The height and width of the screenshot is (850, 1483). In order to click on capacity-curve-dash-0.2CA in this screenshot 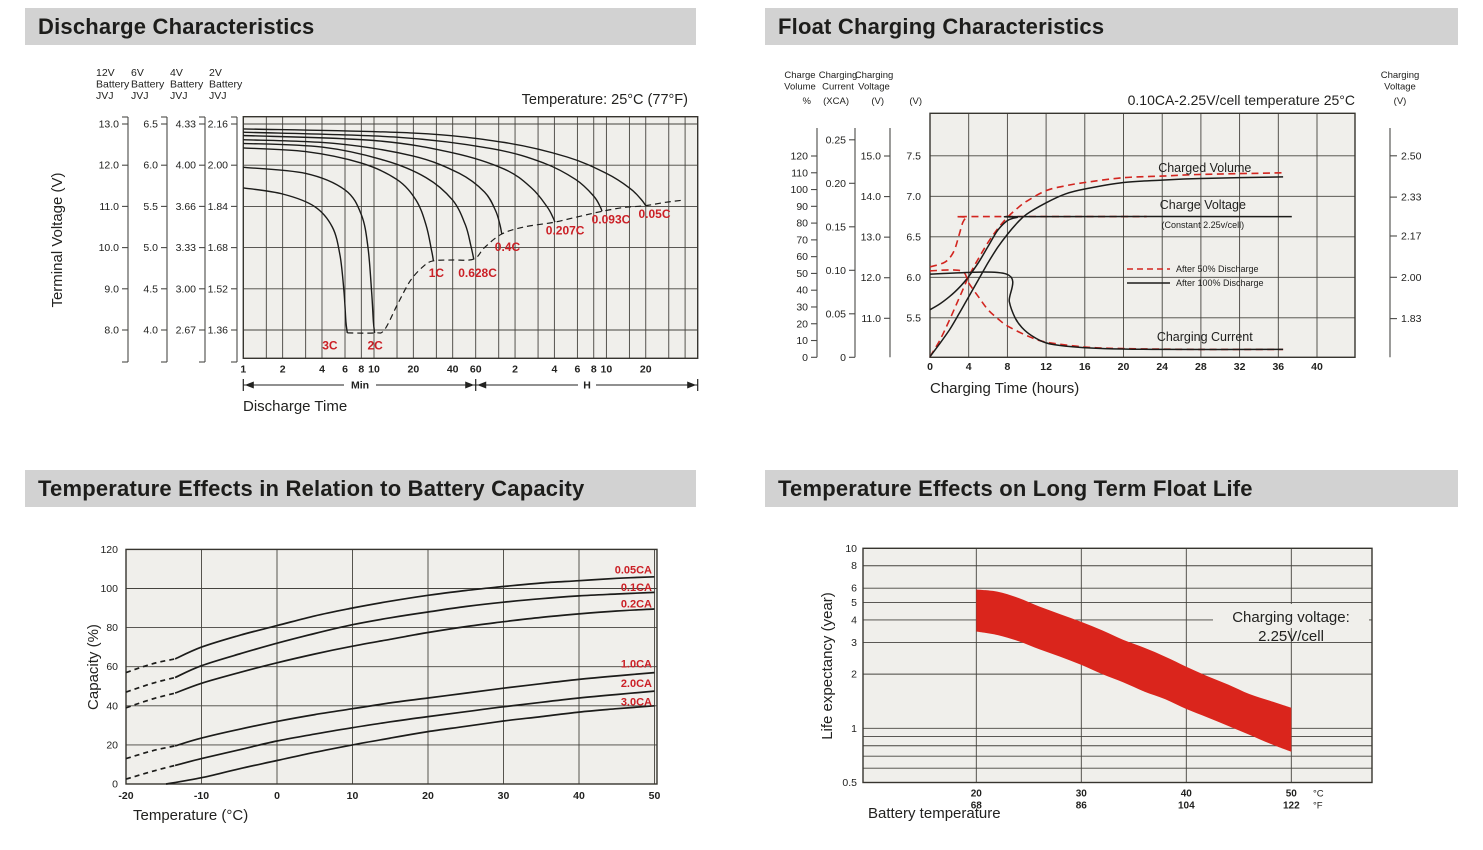, I will do `click(150, 700)`.